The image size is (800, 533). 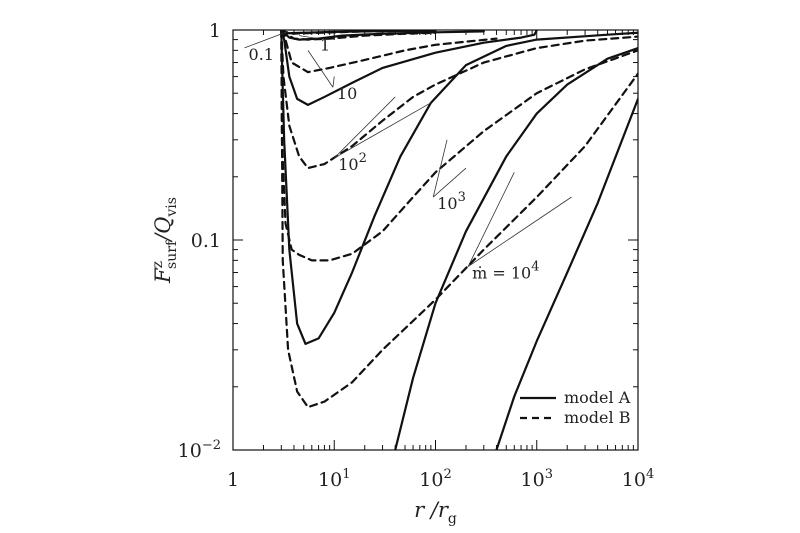 I want to click on x-tick-label: 10⁴, so click(x=638, y=479).